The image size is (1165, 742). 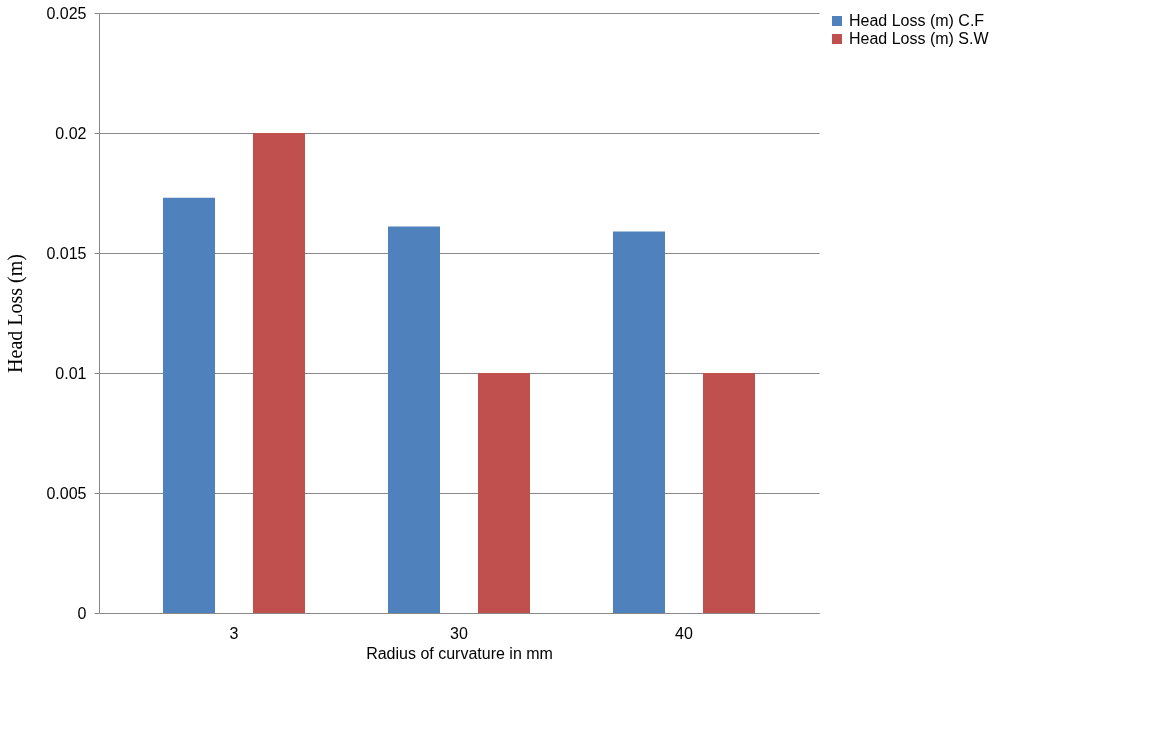 What do you see at coordinates (16, 313) in the screenshot?
I see `y-axis-title: Head Loss (m)` at bounding box center [16, 313].